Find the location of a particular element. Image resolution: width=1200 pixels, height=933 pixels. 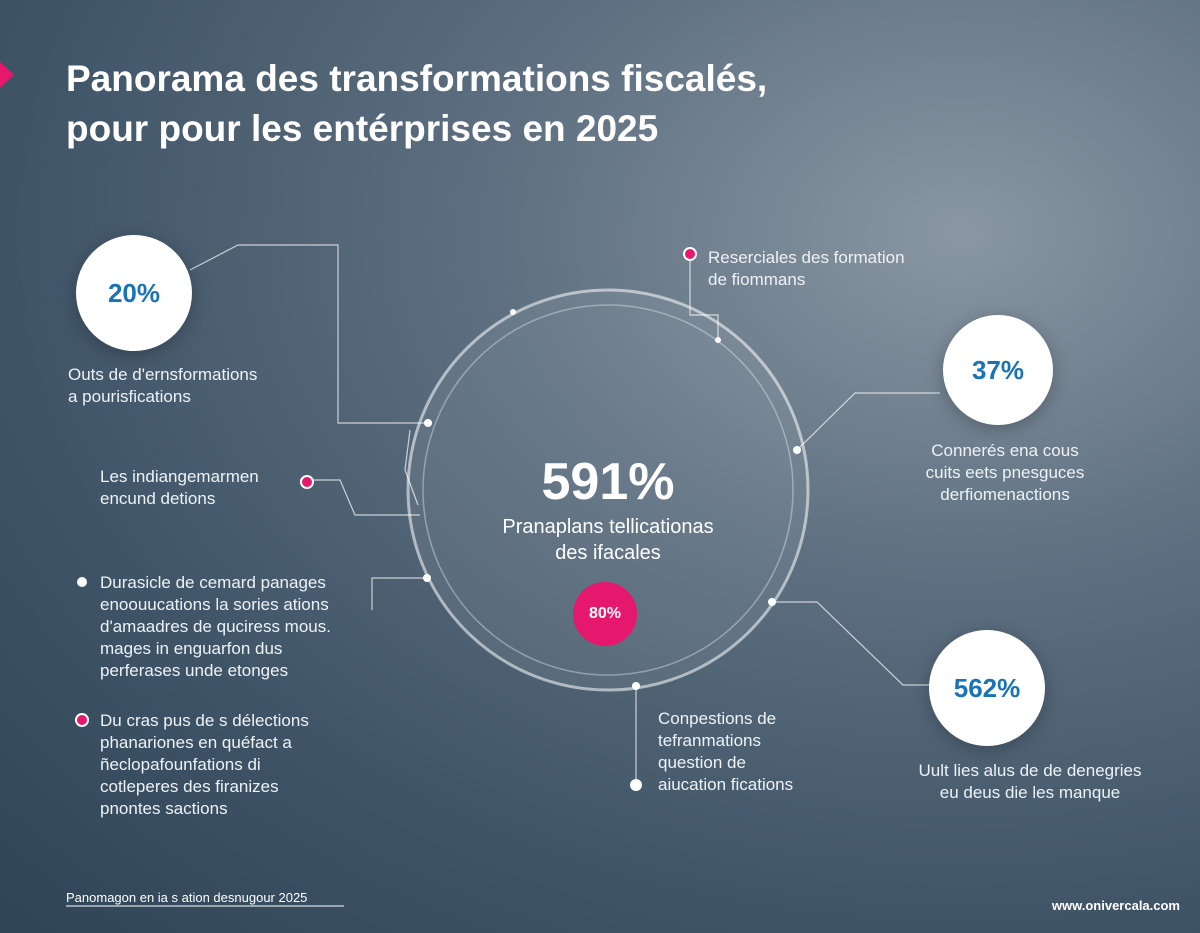

label-line: Uult lies alus de de denegries is located at coordinates (1030, 770).